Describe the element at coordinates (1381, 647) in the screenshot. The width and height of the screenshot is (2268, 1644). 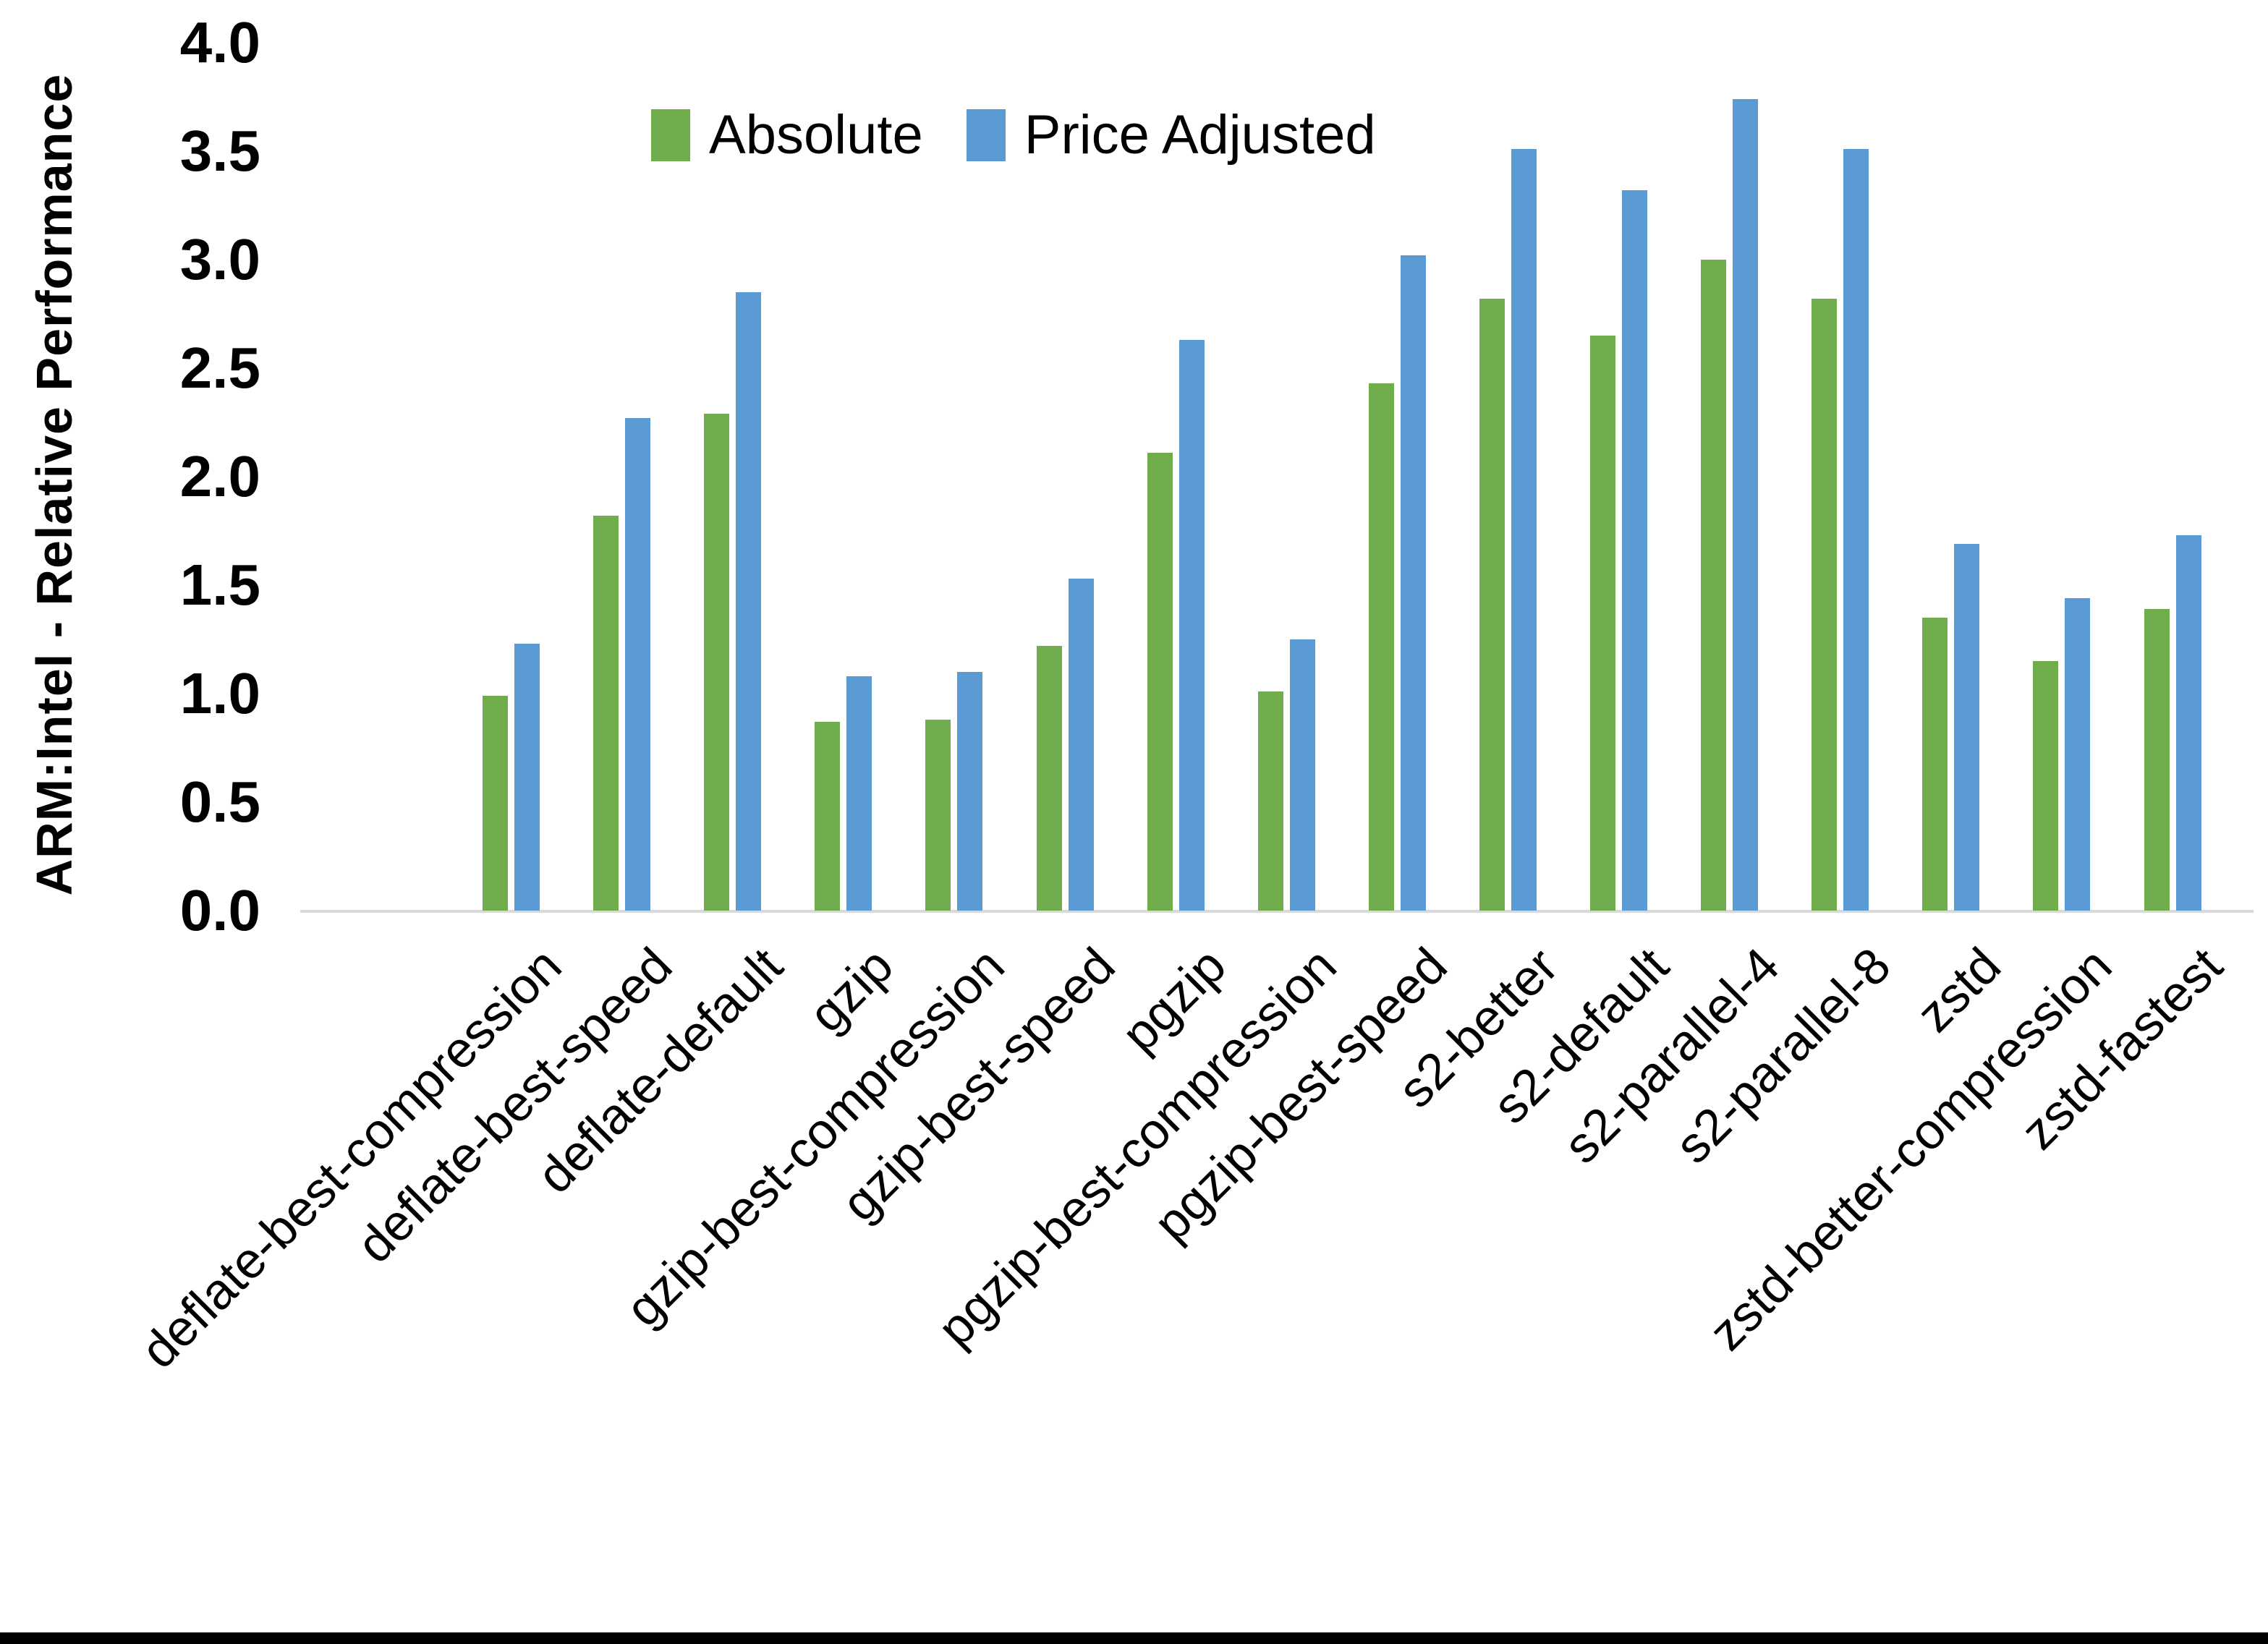
I see `absolute-bar-pgzip-best-speed` at that location.